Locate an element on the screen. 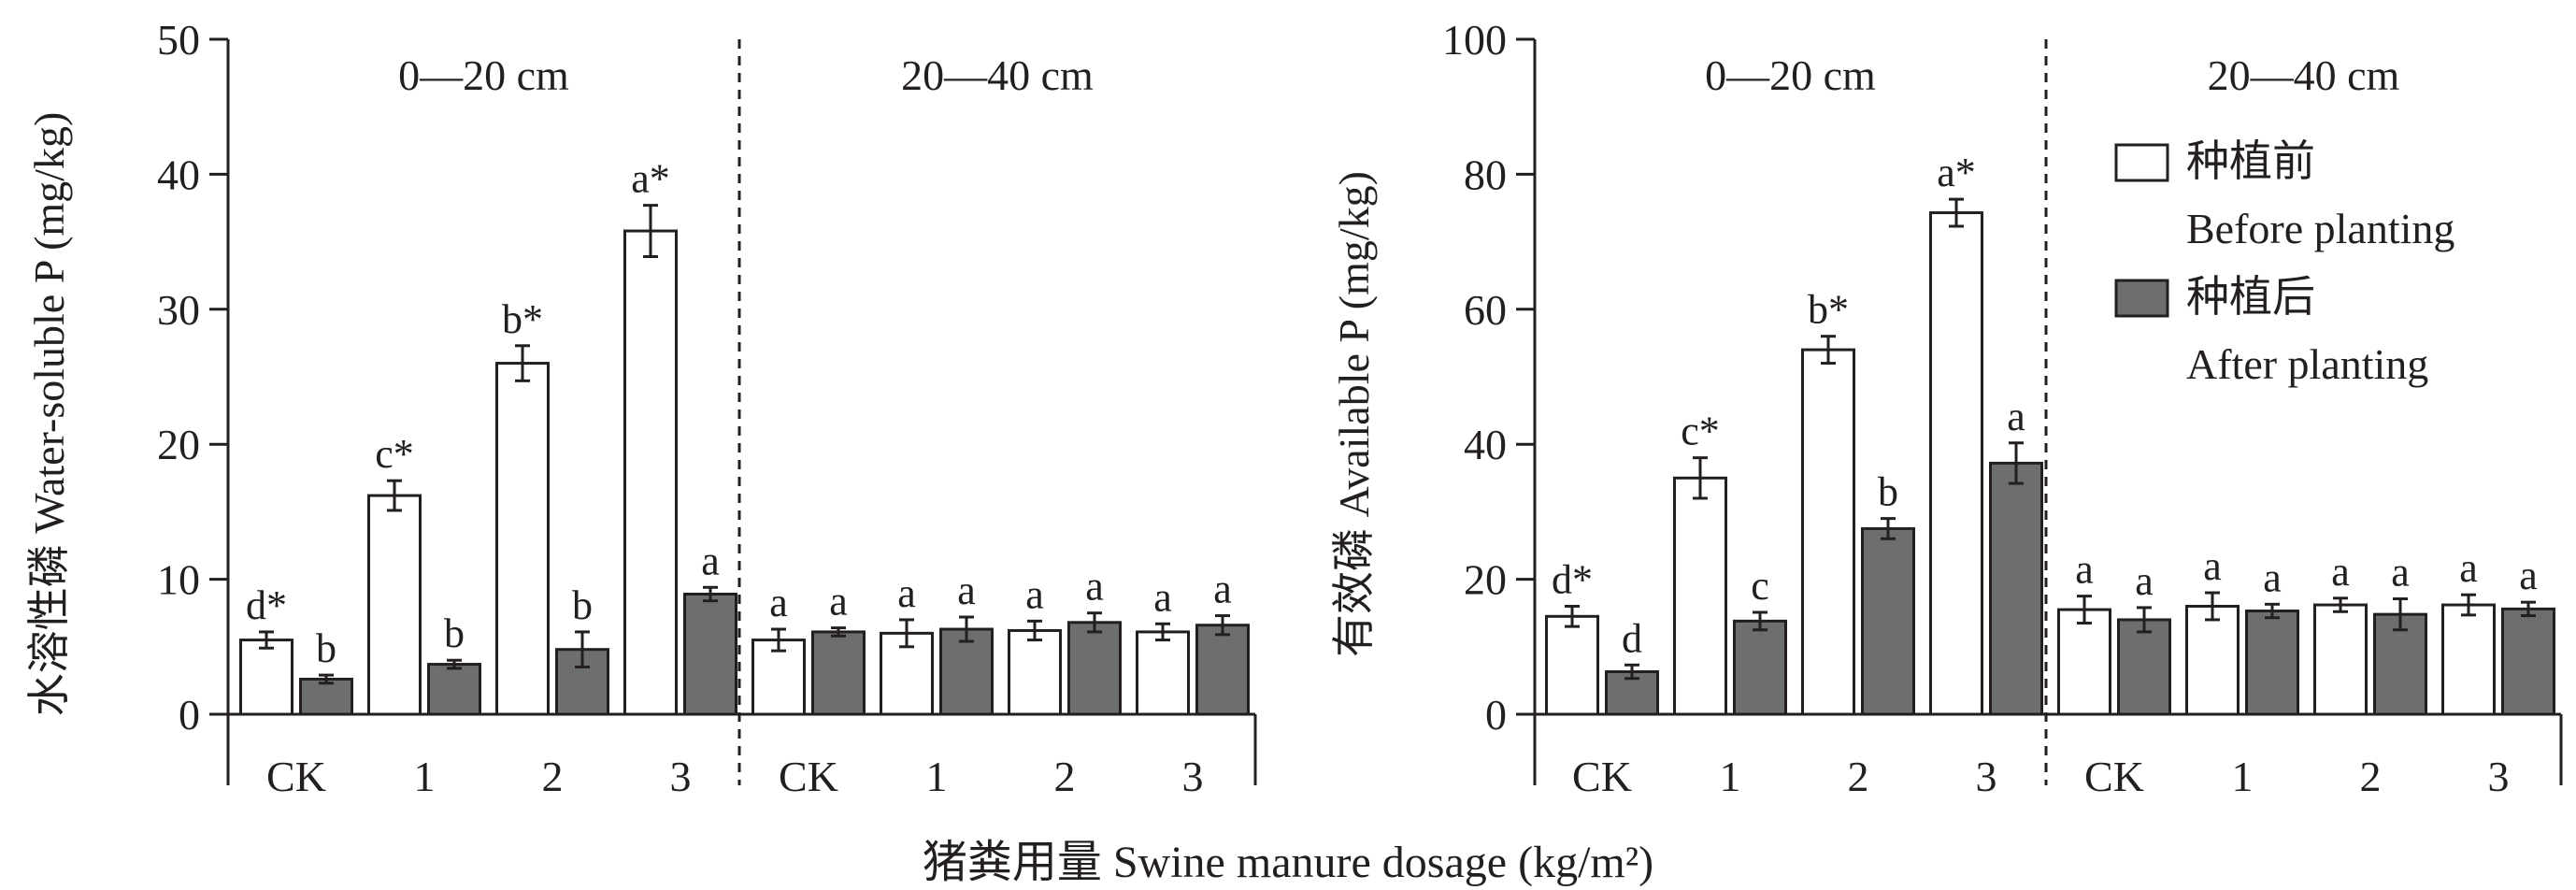 This screenshot has height=890, width=2576. panel2-significance-label-after: d is located at coordinates (1632, 638).